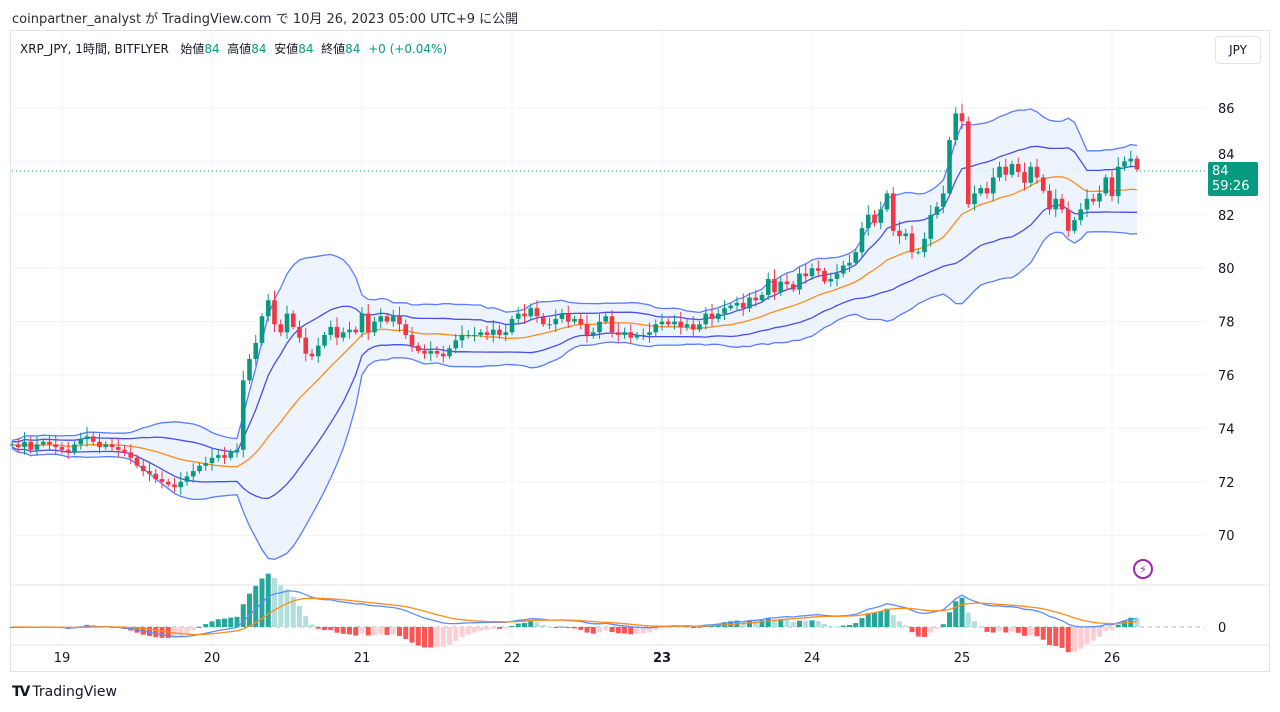 Image resolution: width=1280 pixels, height=712 pixels. What do you see at coordinates (239, 49) in the screenshot?
I see `high-label: 高値` at bounding box center [239, 49].